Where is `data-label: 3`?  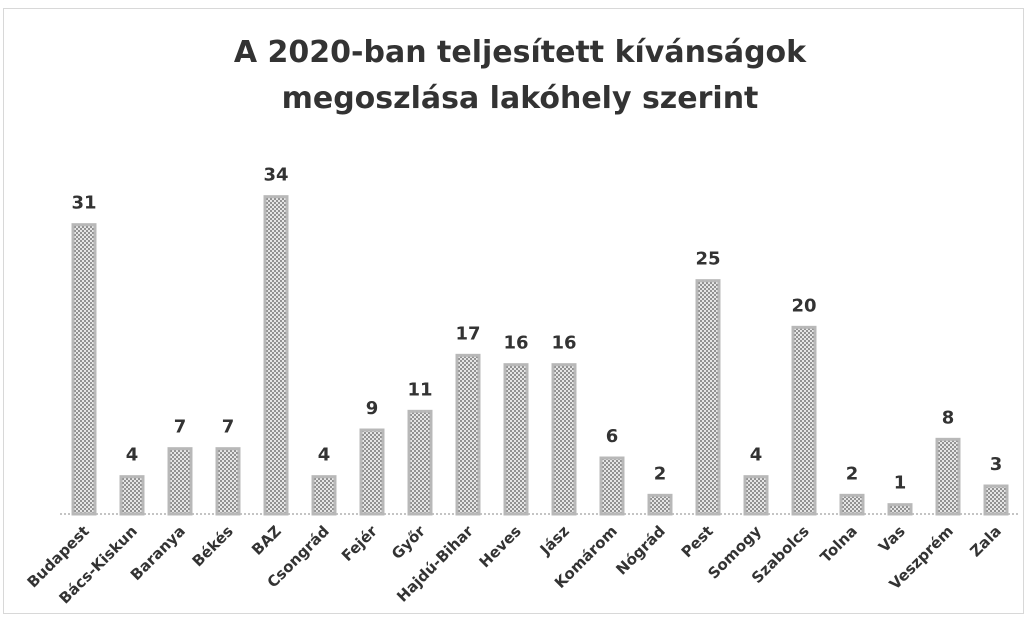 data-label: 3 is located at coordinates (996, 464).